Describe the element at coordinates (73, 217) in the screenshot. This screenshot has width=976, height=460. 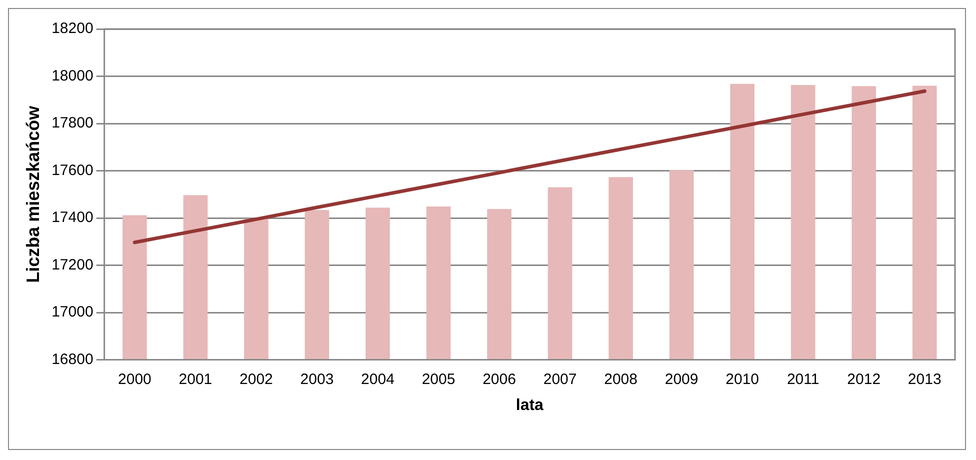
I see `y-tick-label: 17400` at that location.